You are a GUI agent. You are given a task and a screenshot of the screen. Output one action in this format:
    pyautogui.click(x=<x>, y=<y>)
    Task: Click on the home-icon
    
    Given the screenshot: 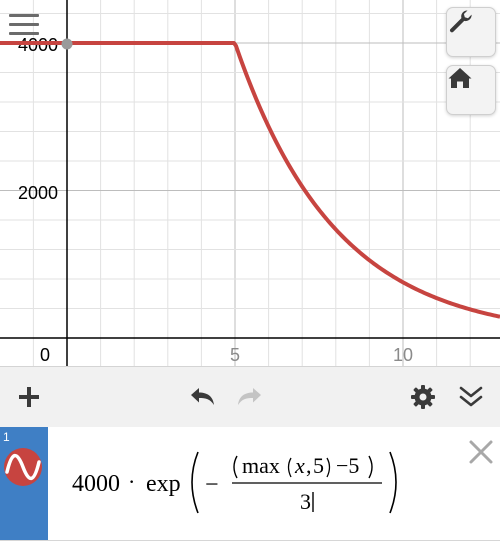 What is the action you would take?
    pyautogui.click(x=460, y=78)
    